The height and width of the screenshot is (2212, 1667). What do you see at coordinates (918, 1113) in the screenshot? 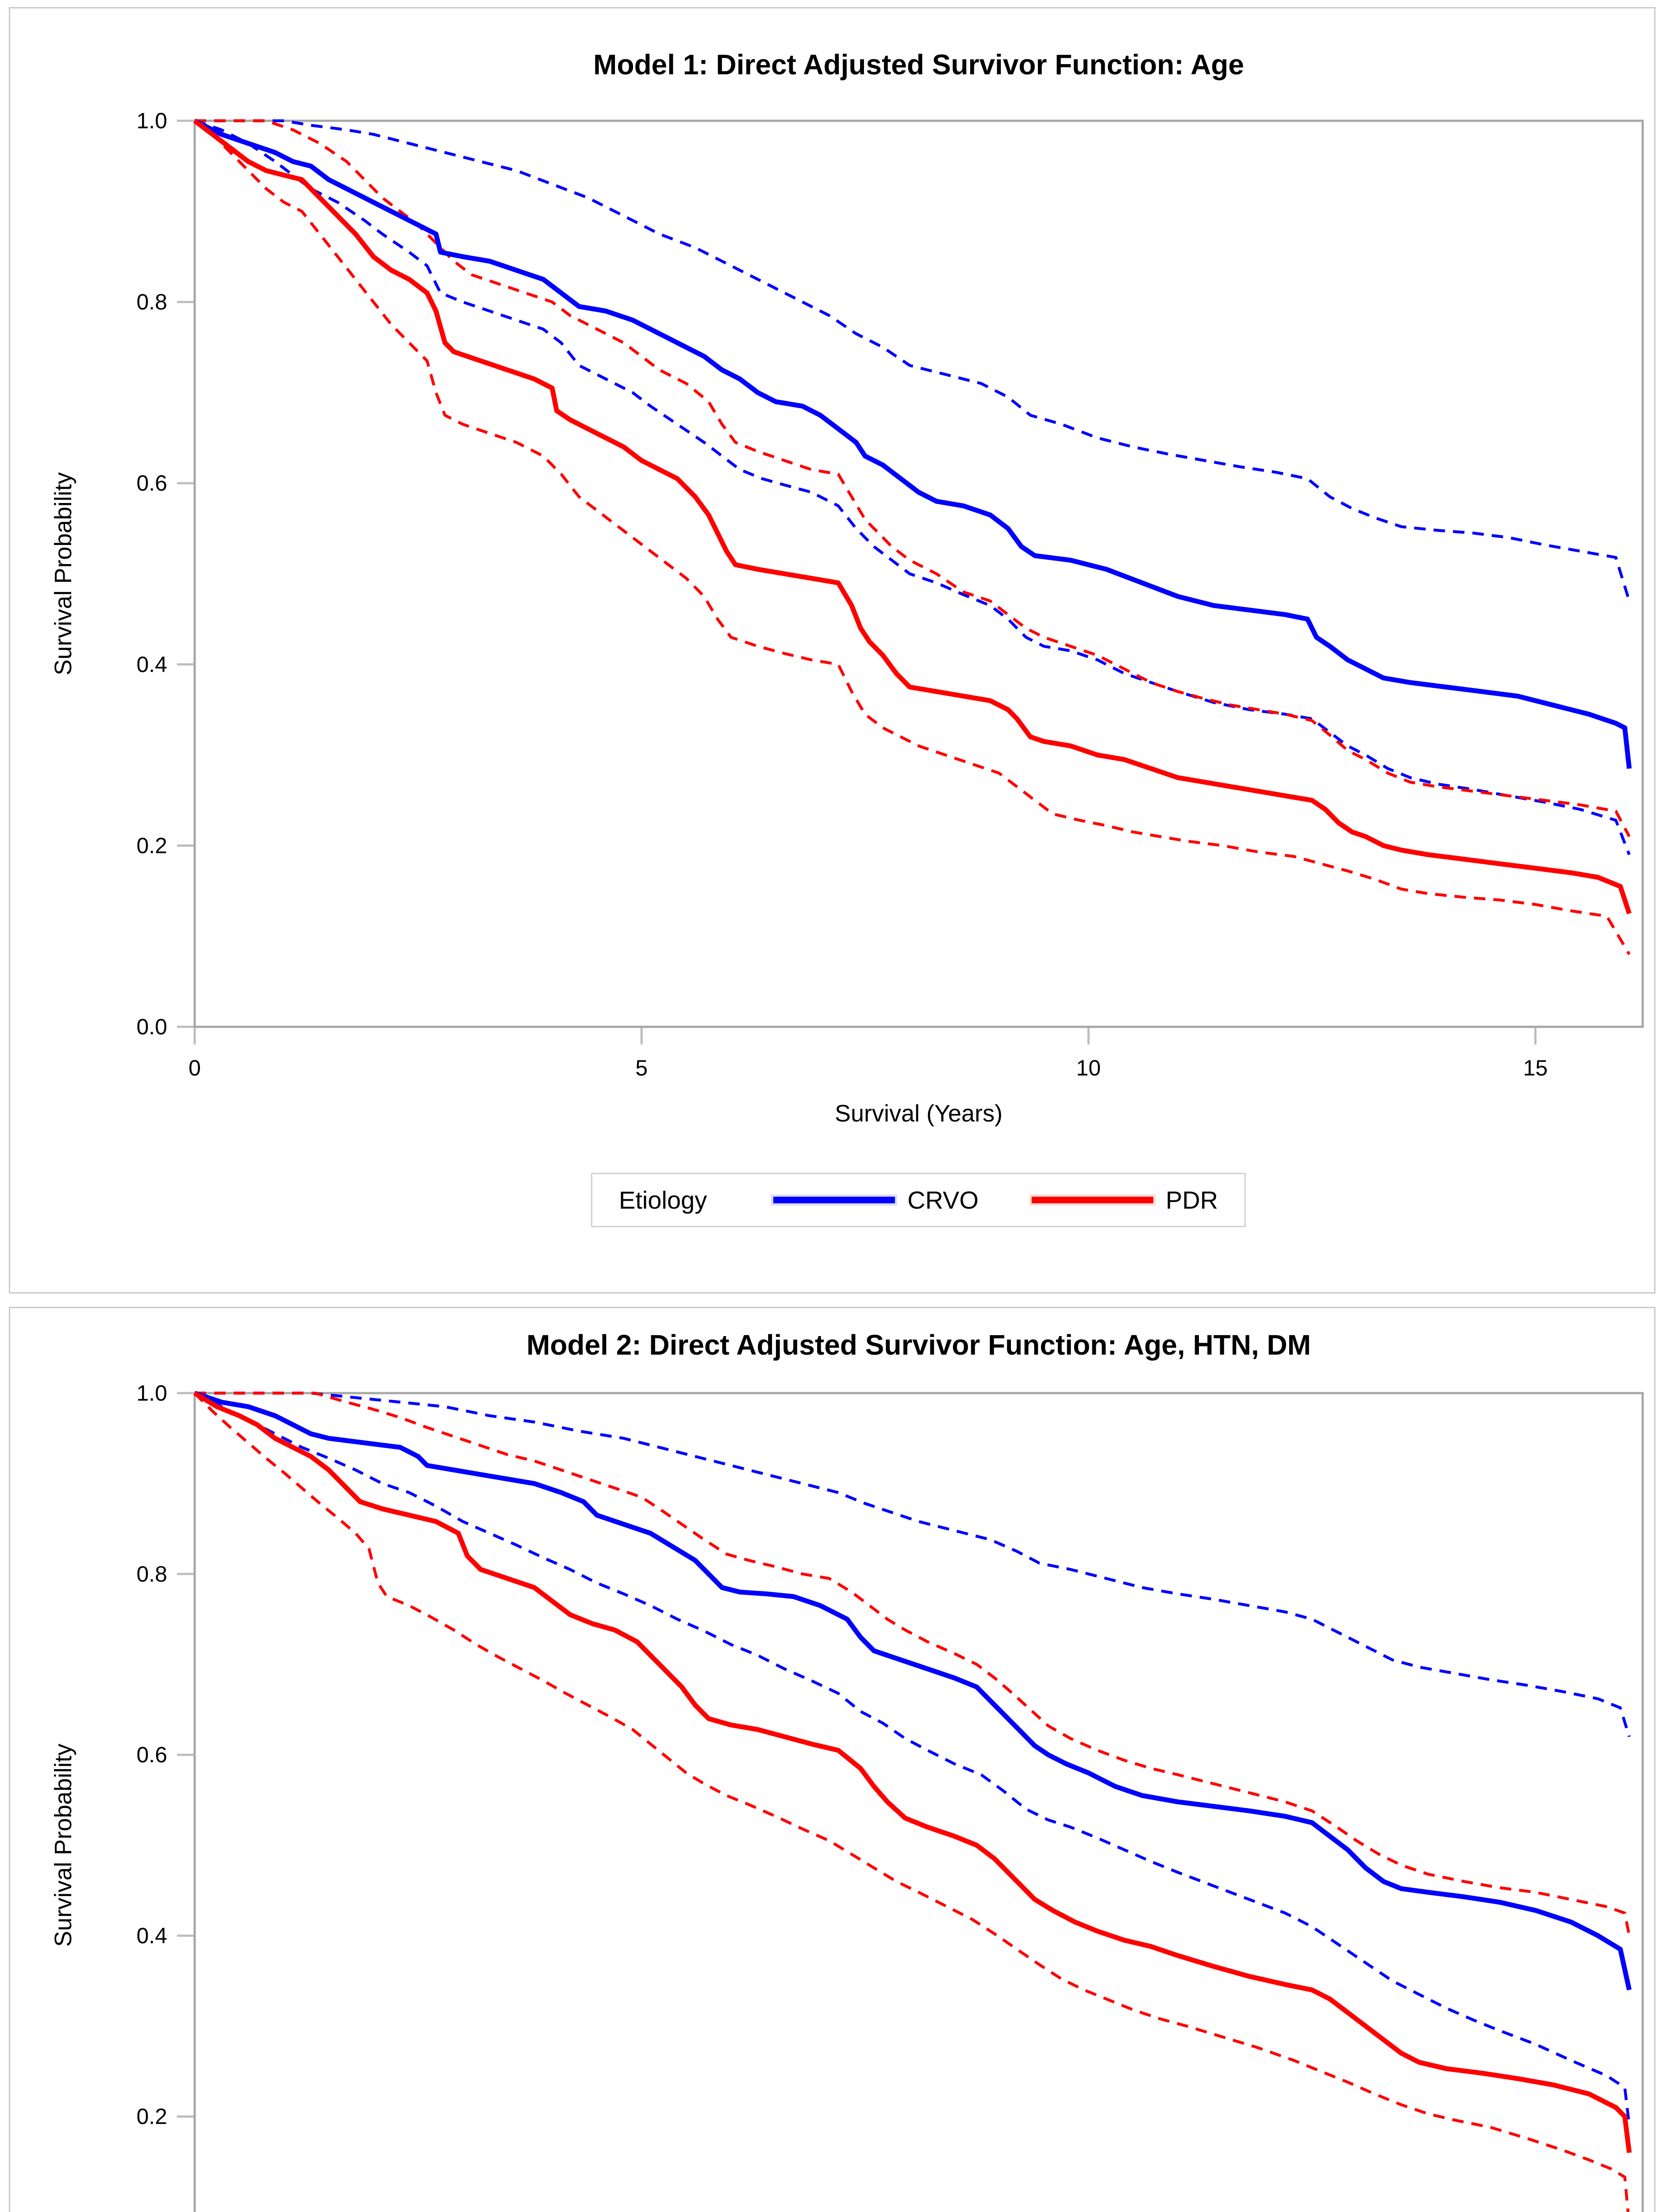
I see `x-axis-label: Survival (Years)` at bounding box center [918, 1113].